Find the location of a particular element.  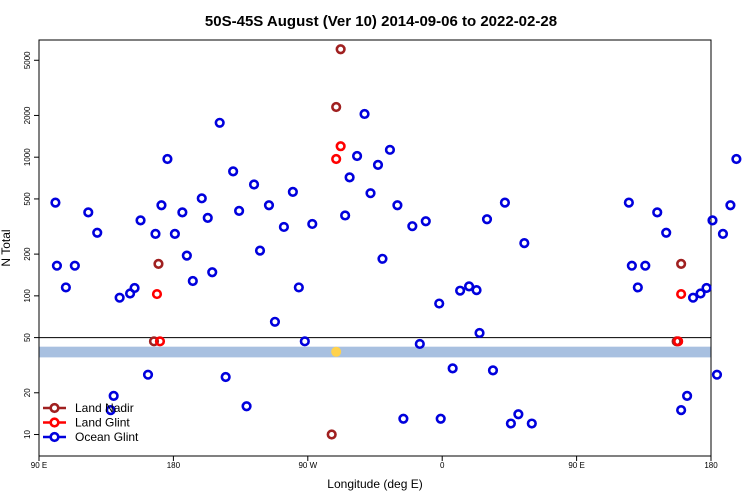

x-tick-label: 90 W is located at coordinates (307, 465).